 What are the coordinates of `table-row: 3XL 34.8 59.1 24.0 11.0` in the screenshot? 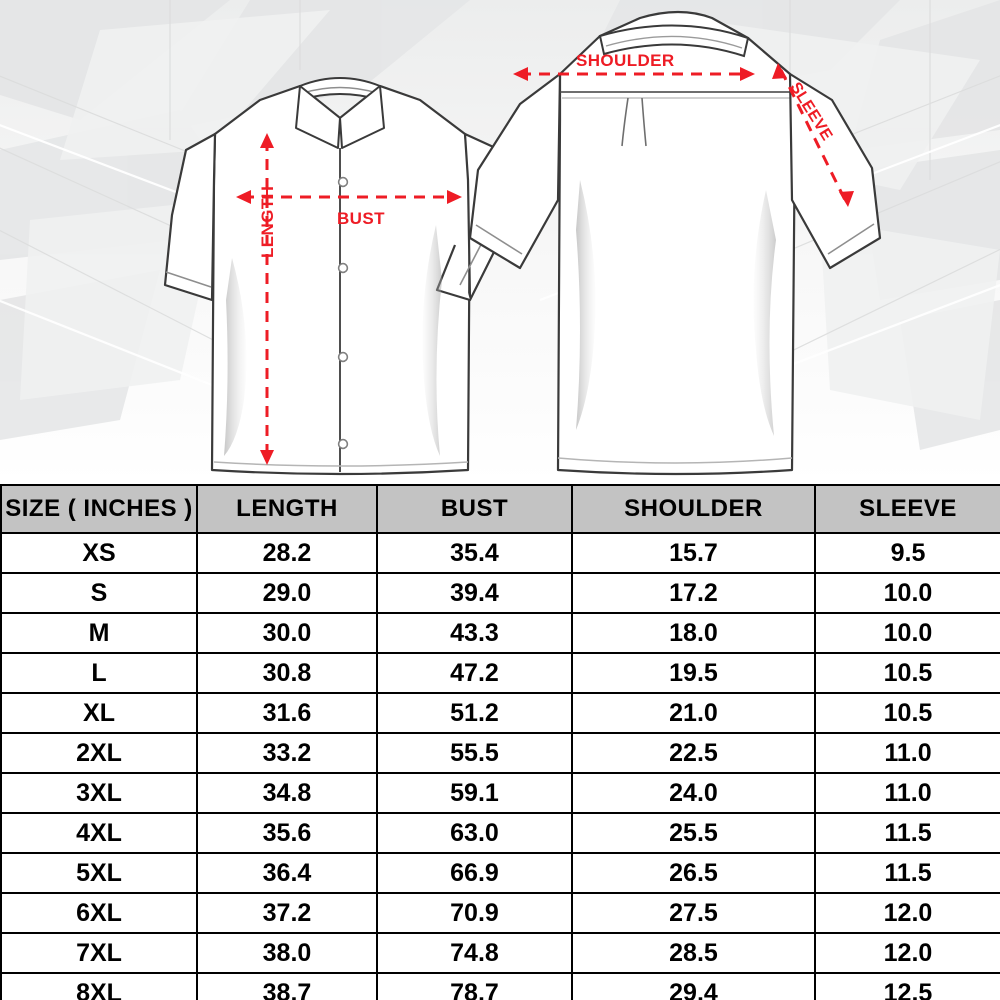 It's located at (500, 793).